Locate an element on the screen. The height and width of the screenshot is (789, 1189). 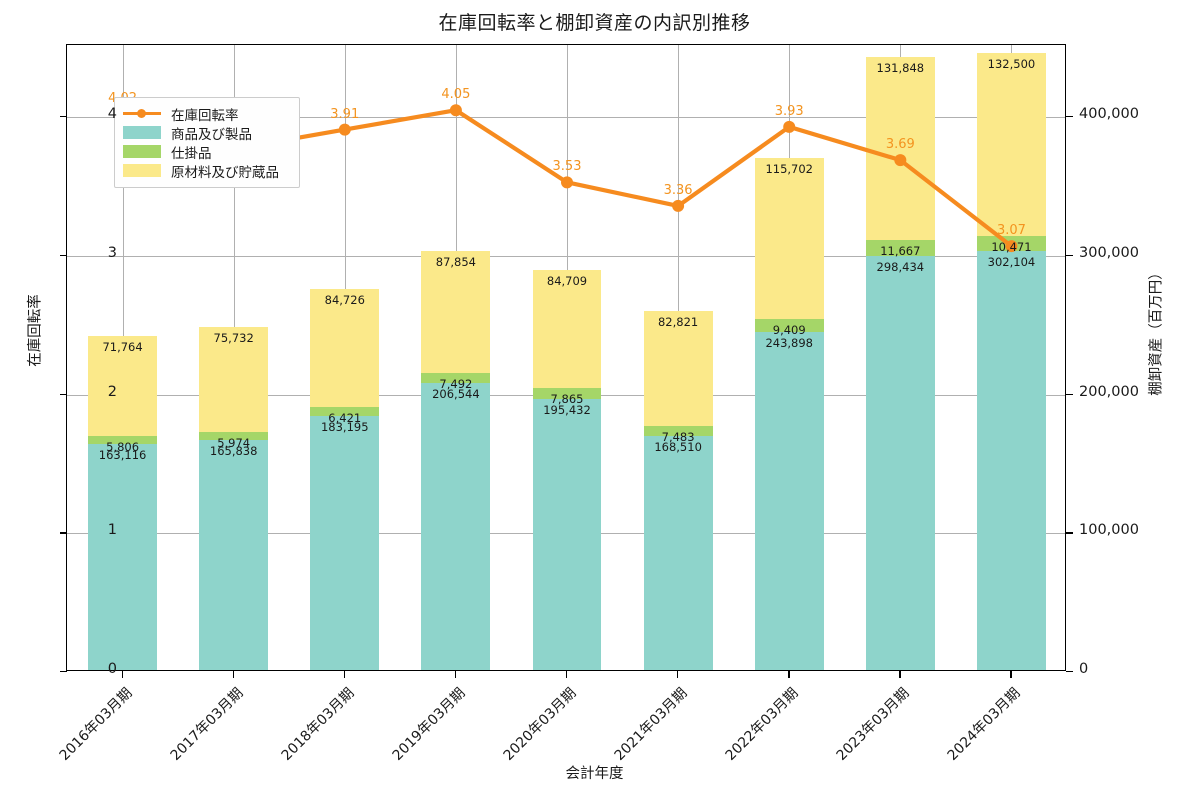
x-axis-tick-label-2016年03月期: 2016年03月期 is located at coordinates (95, 724).